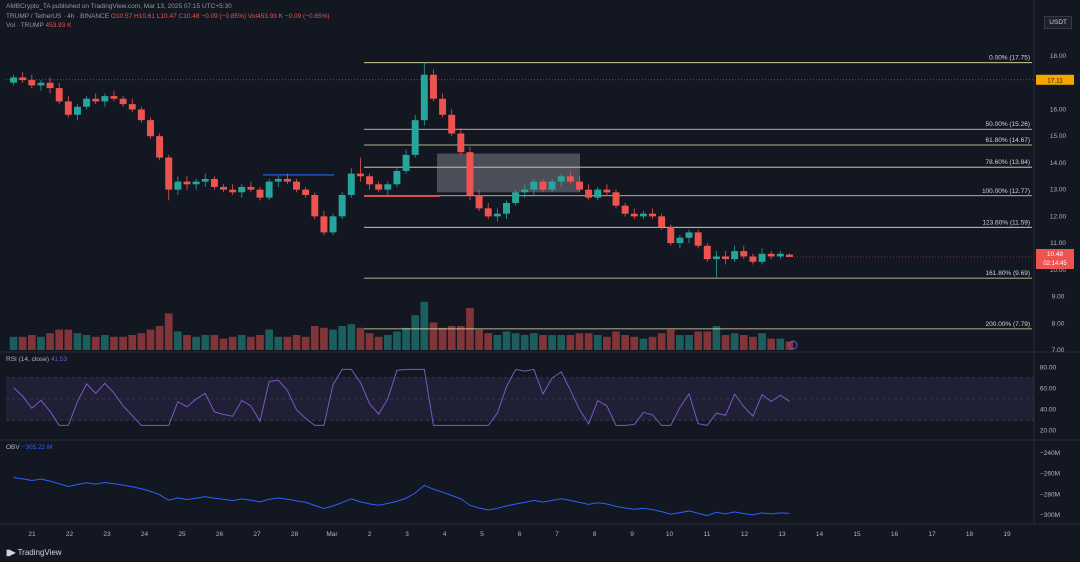 The height and width of the screenshot is (562, 1080). Describe the element at coordinates (1058, 22) in the screenshot. I see `currency-badge: USDT` at that location.